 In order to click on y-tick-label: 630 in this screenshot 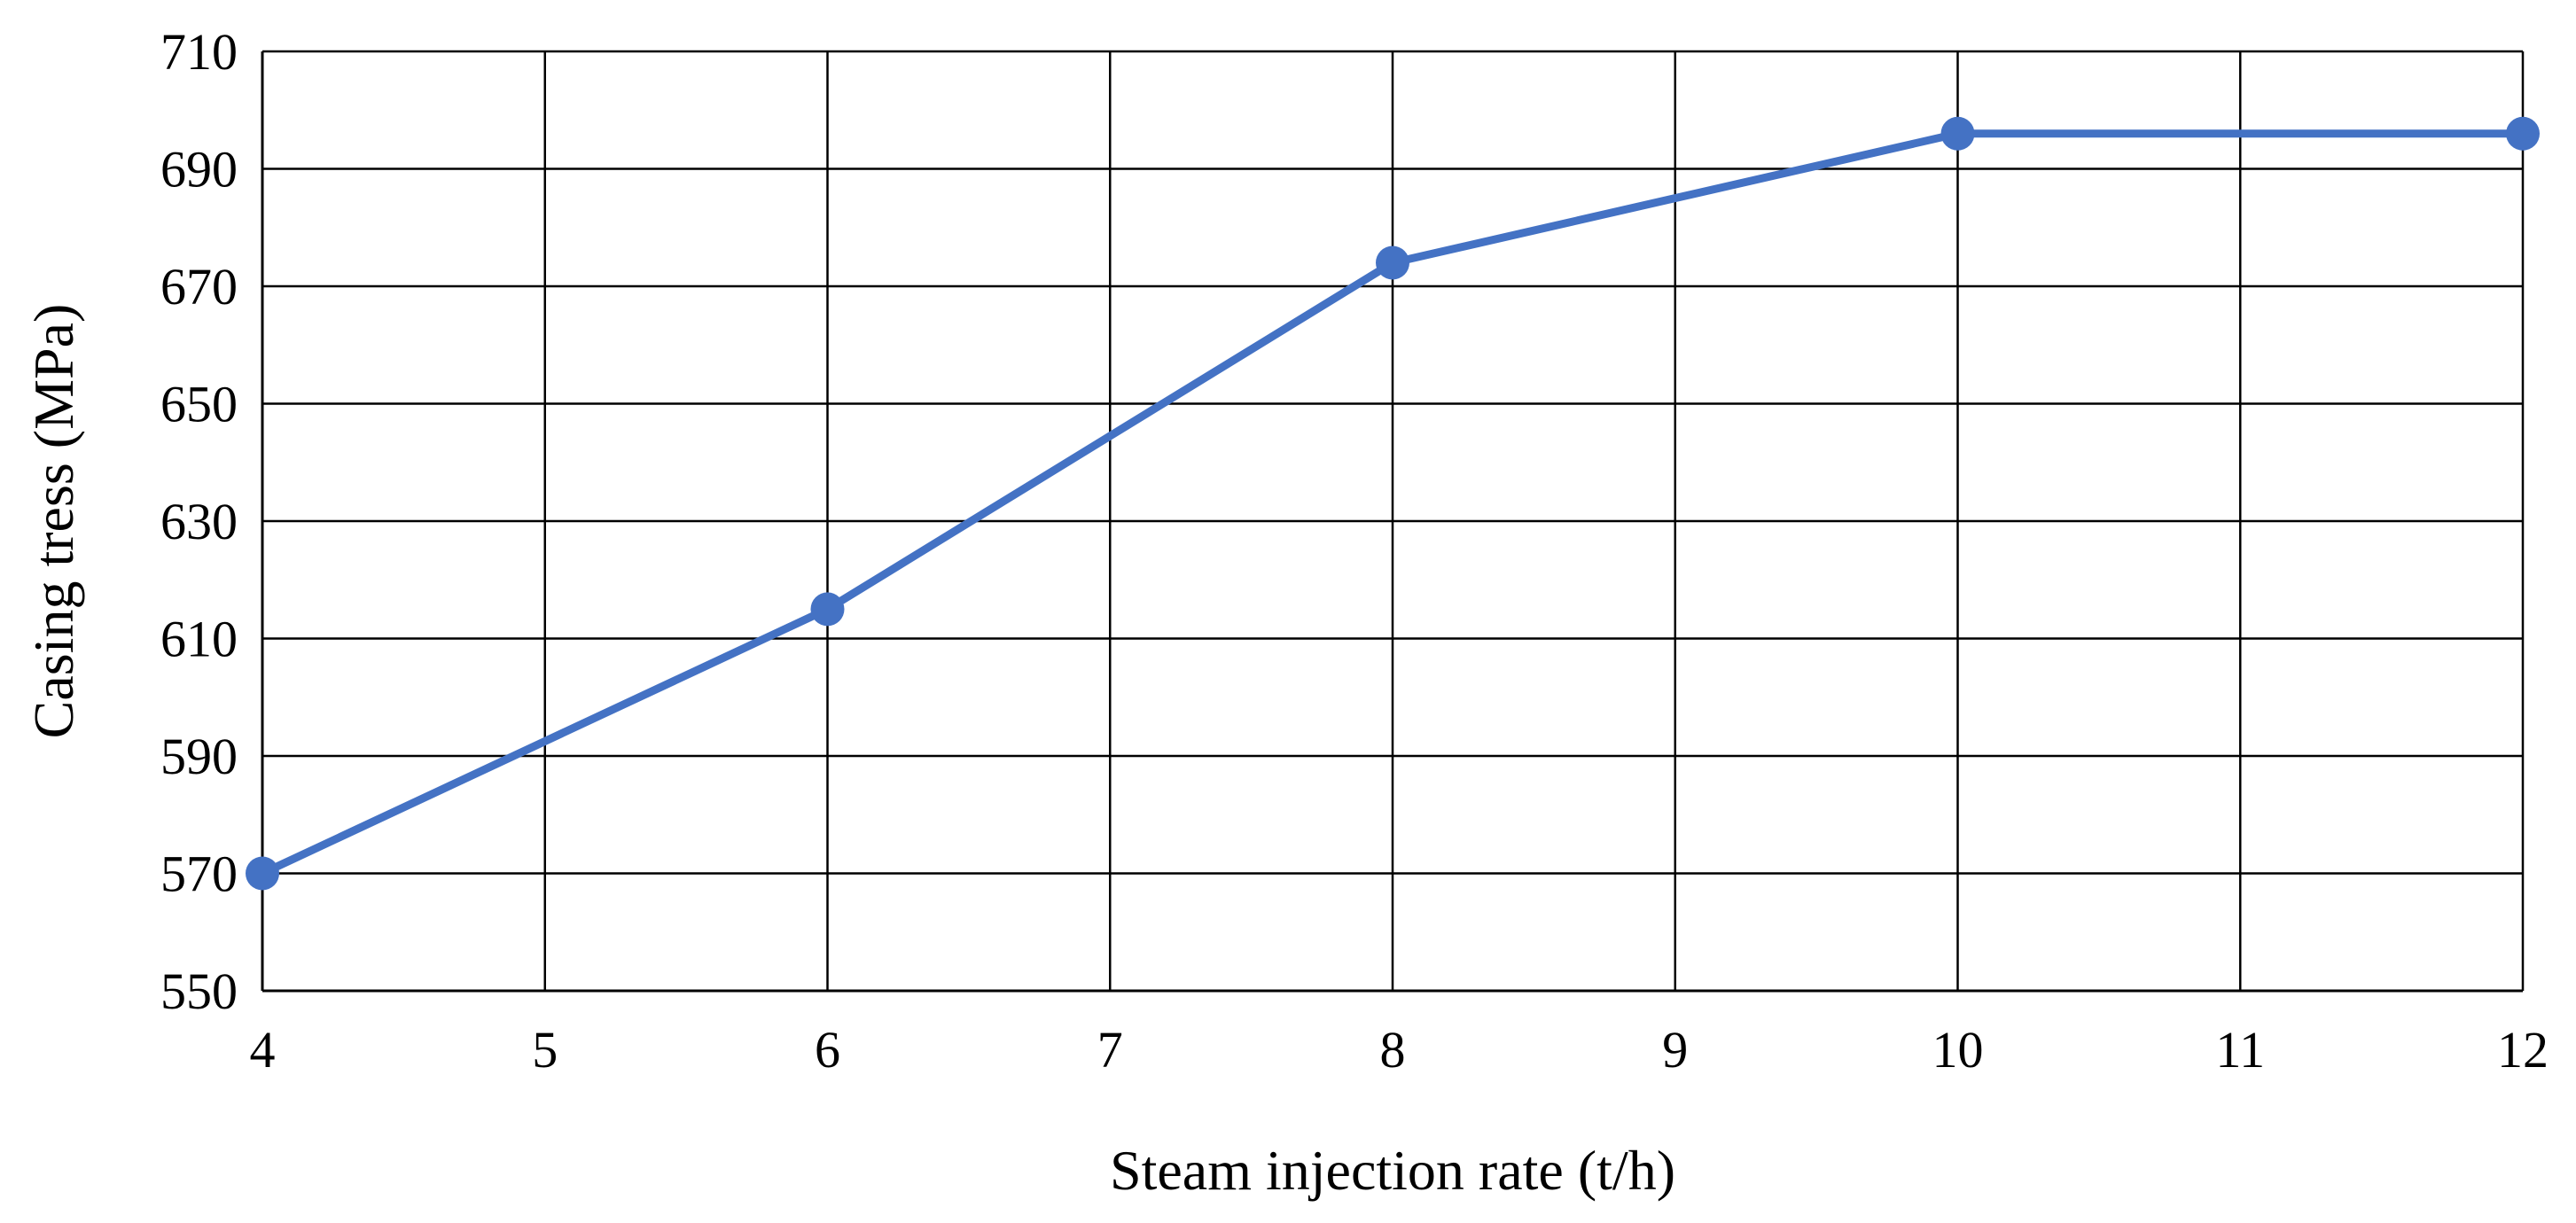, I will do `click(199, 521)`.